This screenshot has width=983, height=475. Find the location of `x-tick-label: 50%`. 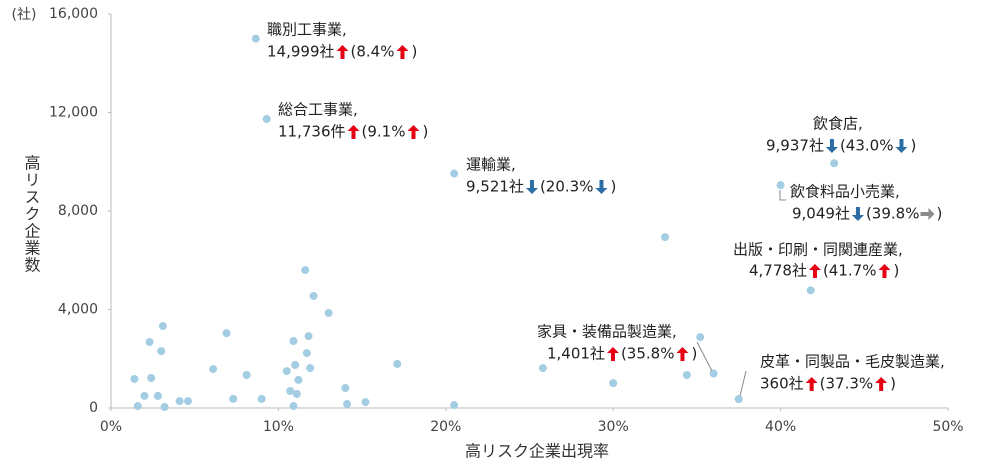

x-tick-label: 50% is located at coordinates (947, 427).